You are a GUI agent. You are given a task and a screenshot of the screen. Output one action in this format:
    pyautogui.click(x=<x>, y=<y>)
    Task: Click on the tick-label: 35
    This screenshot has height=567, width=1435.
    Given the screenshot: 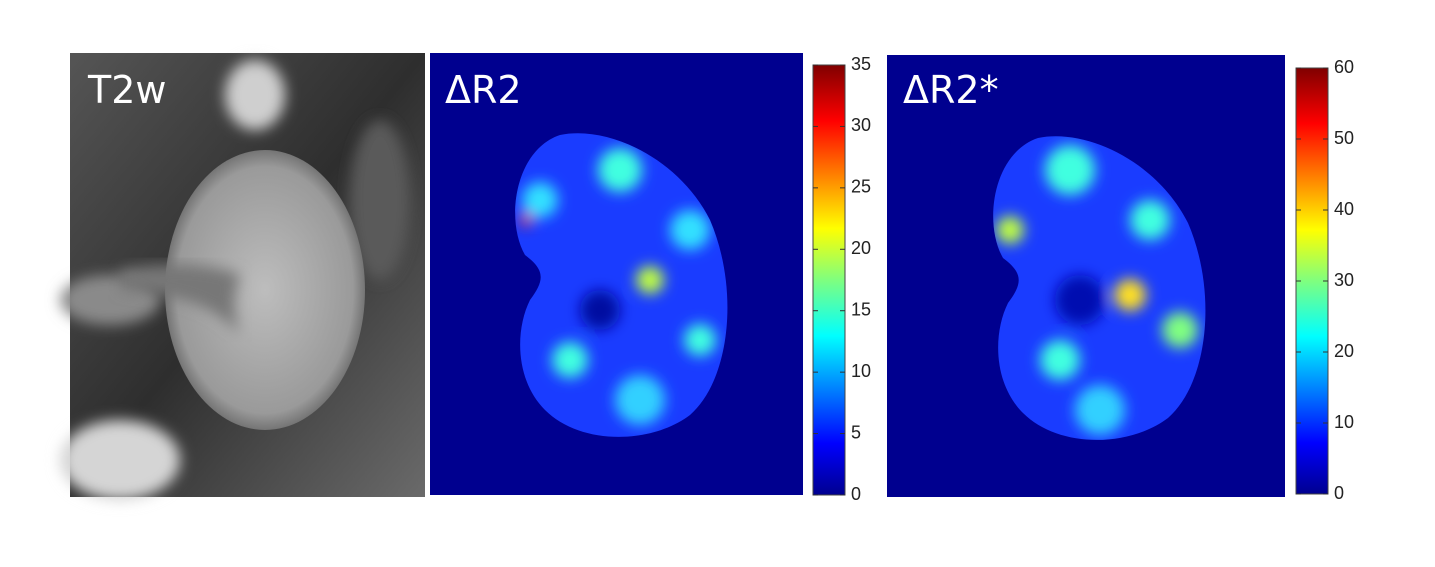 What is the action you would take?
    pyautogui.click(x=861, y=64)
    